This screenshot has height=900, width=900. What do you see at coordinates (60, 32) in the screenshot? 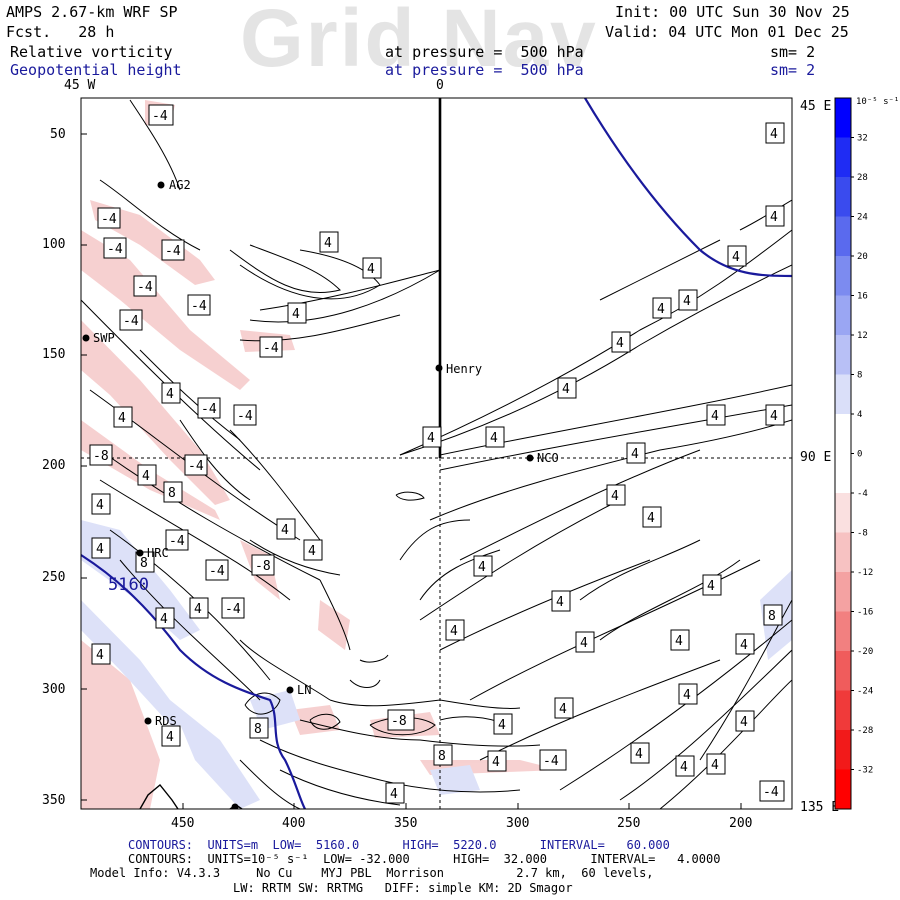
I see `forecast-hour: Fcst. 28 h` at bounding box center [60, 32].